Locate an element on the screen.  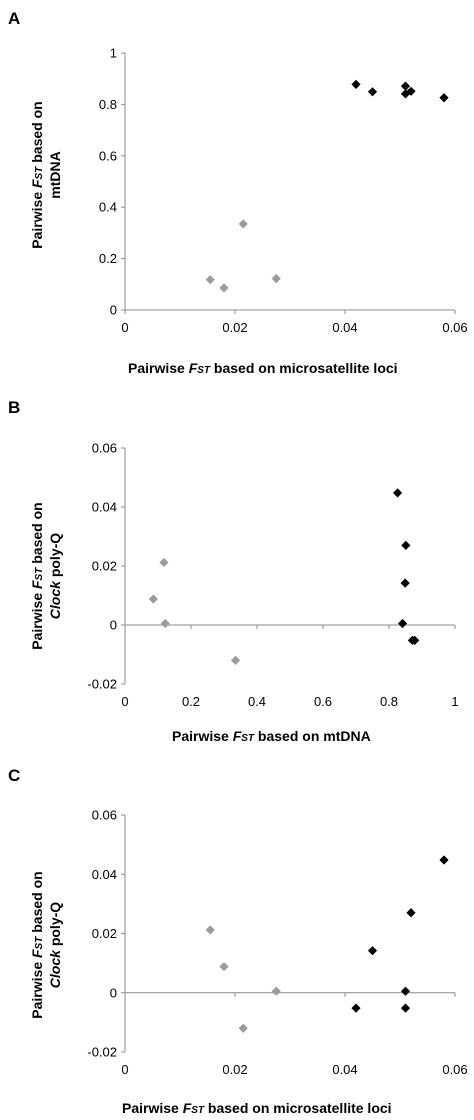
y-tick-label: 0.6 is located at coordinates (108, 155).